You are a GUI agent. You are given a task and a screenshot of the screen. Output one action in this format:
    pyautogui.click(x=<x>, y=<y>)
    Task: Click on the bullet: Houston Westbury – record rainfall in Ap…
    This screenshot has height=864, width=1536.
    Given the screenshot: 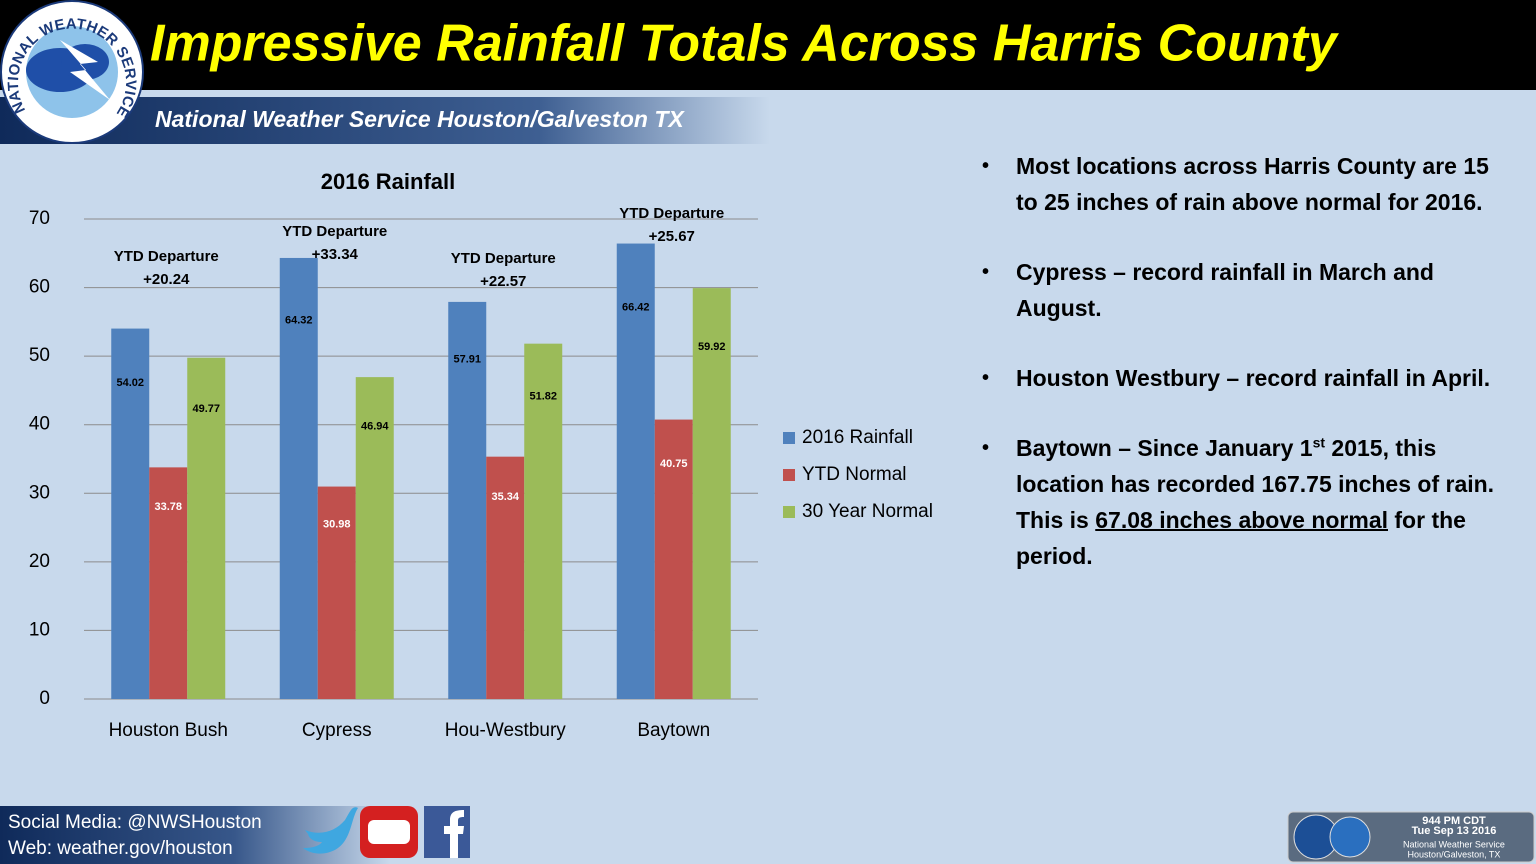 What is the action you would take?
    pyautogui.click(x=1245, y=378)
    